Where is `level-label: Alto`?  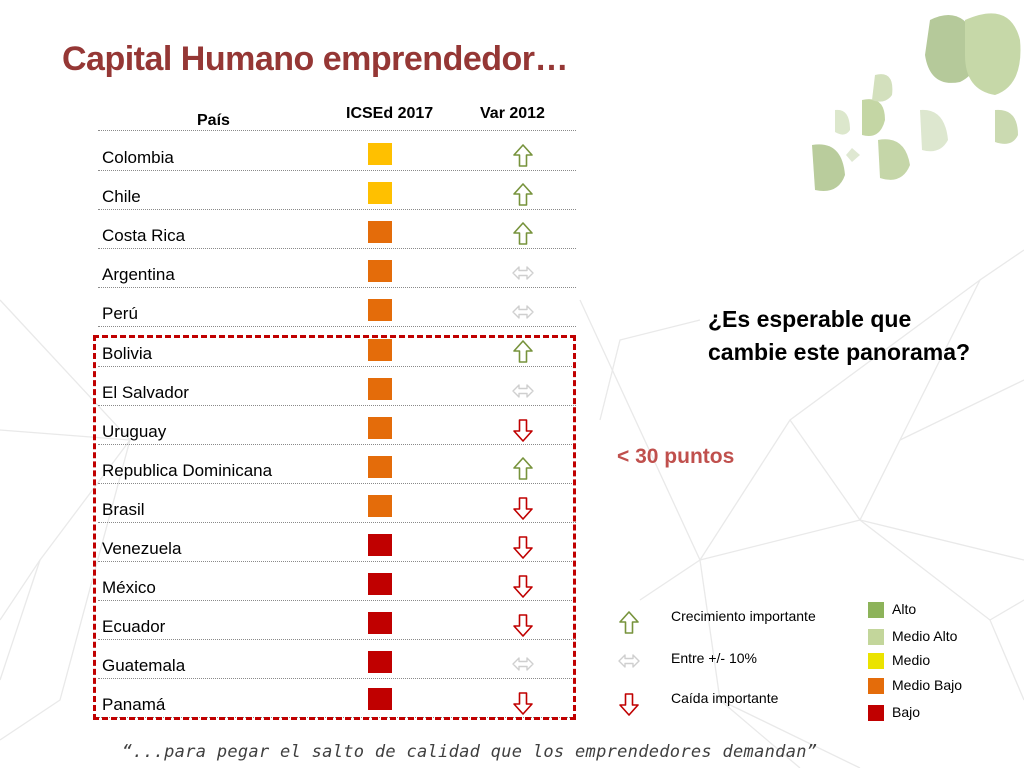
level-label: Alto is located at coordinates (904, 609).